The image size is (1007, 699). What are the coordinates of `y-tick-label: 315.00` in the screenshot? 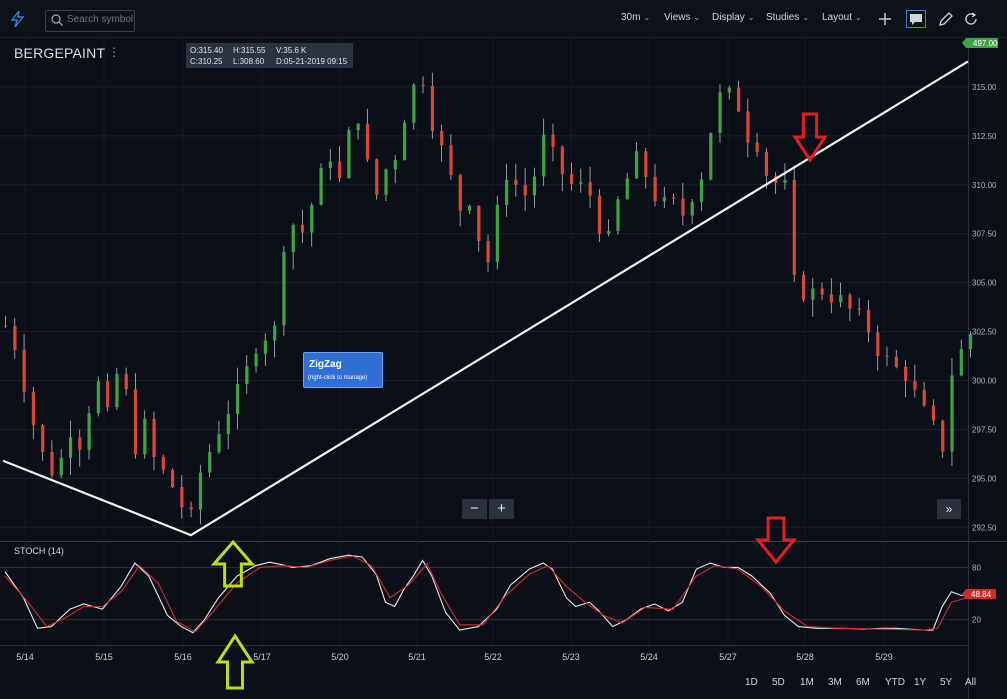 It's located at (984, 87).